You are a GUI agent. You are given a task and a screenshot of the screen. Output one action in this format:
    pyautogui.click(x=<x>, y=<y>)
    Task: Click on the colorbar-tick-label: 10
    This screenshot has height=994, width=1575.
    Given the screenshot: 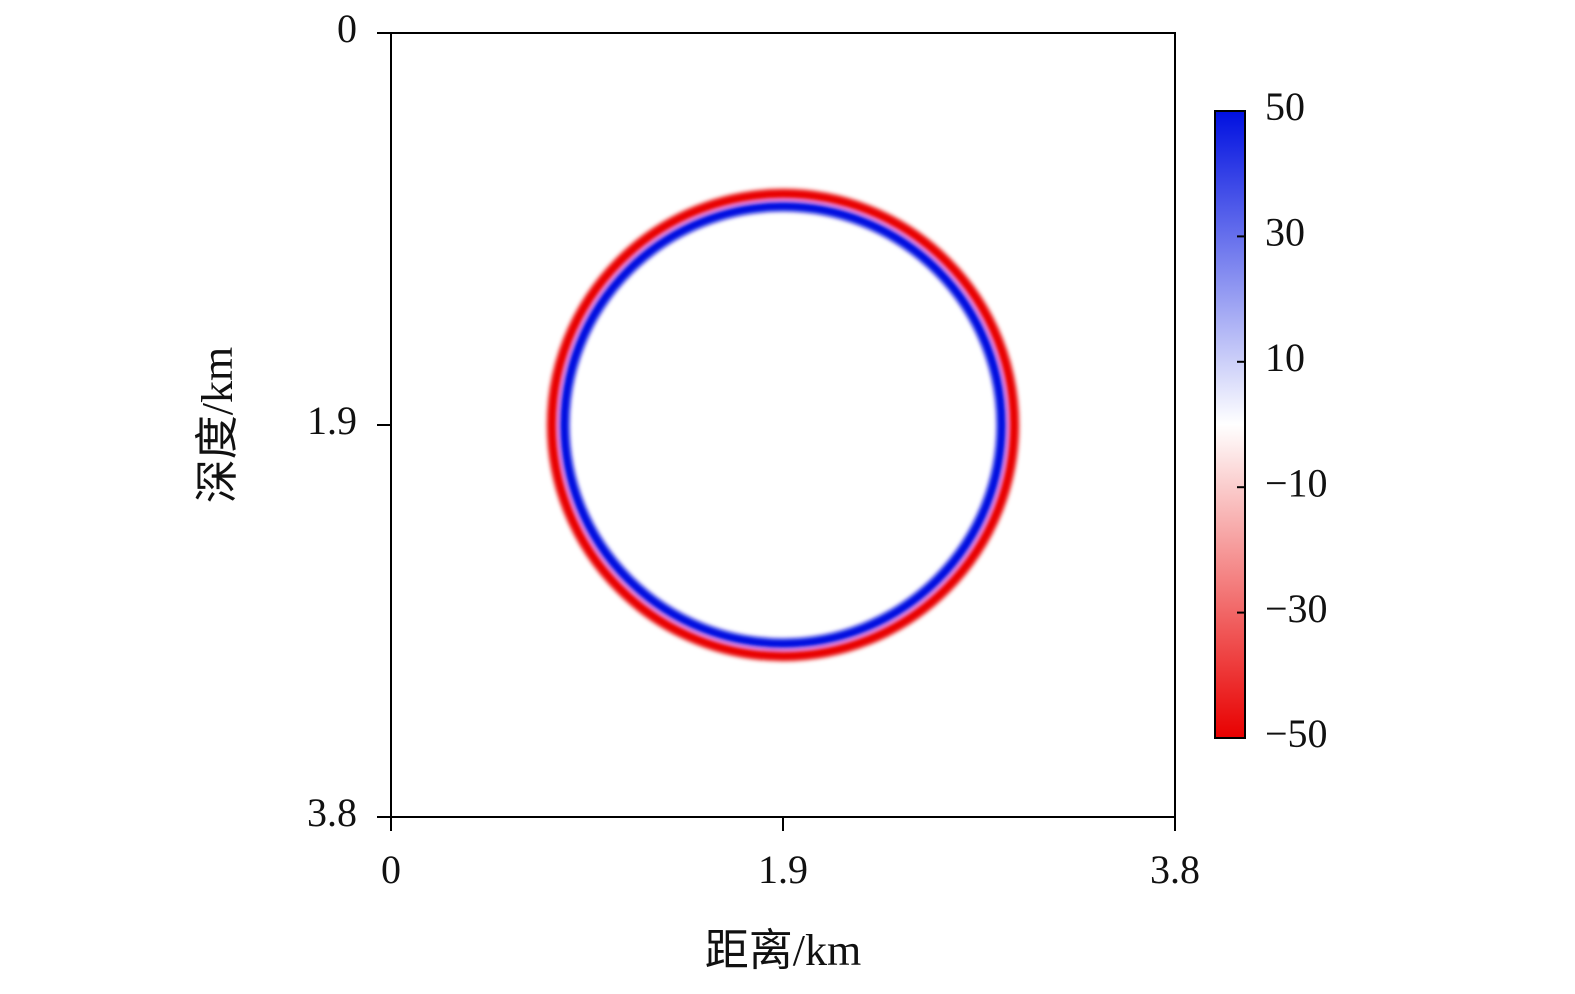 What is the action you would take?
    pyautogui.click(x=1285, y=357)
    